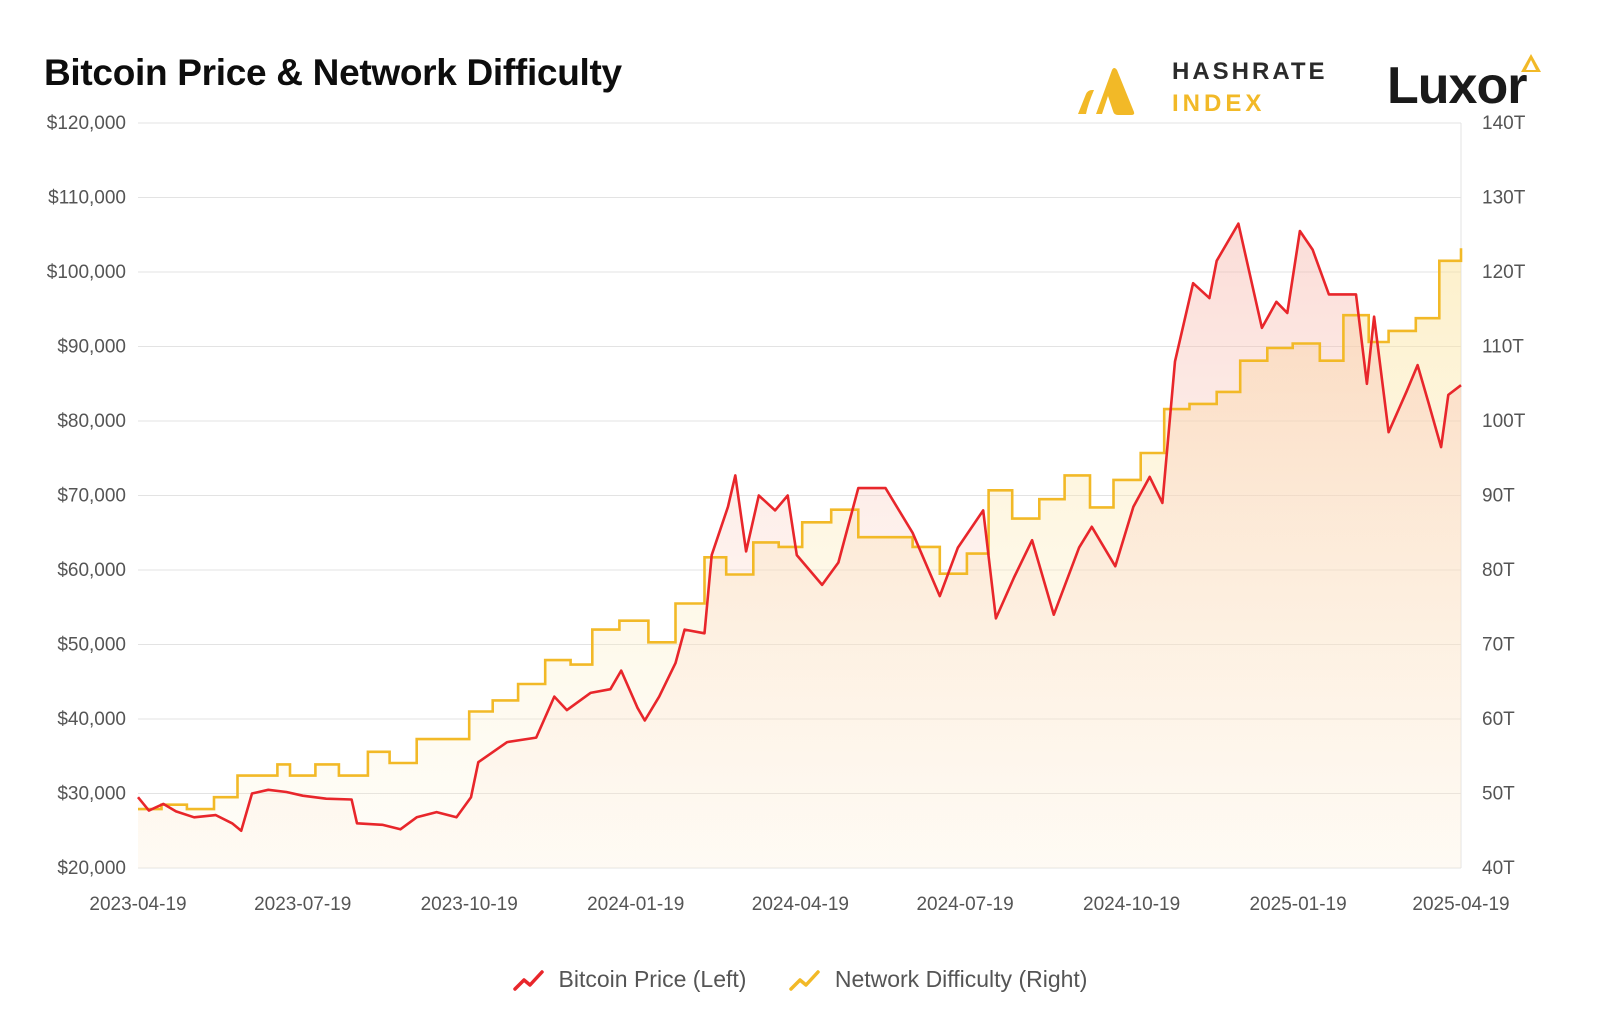  Describe the element at coordinates (1106, 91) in the screenshot. I see `hashrate-index-icon` at that location.